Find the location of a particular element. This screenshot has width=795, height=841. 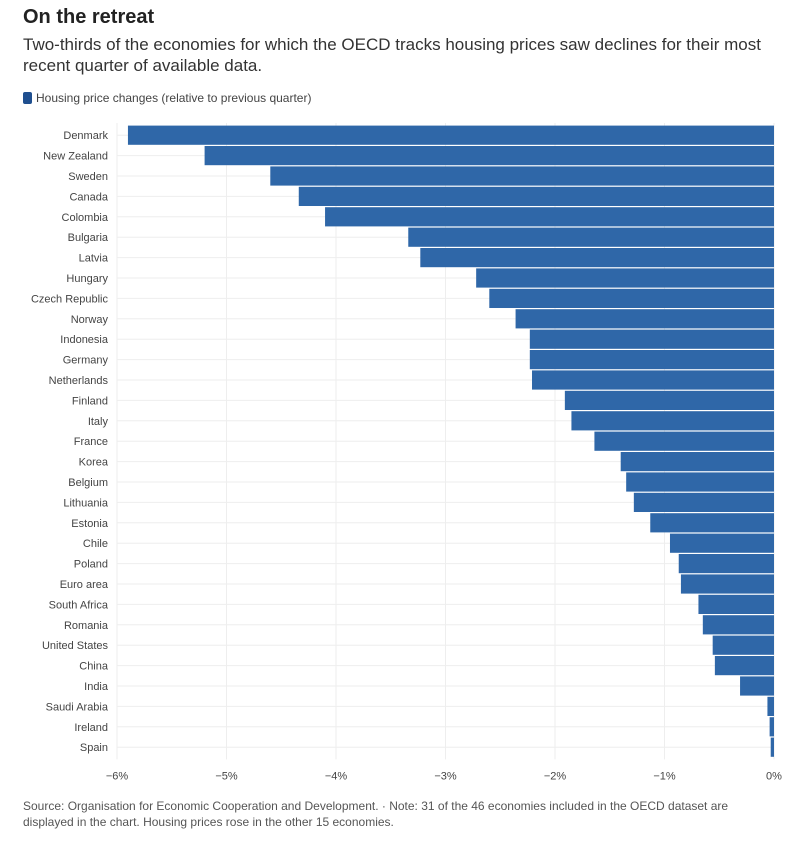

category-label: India is located at coordinates (96, 687).